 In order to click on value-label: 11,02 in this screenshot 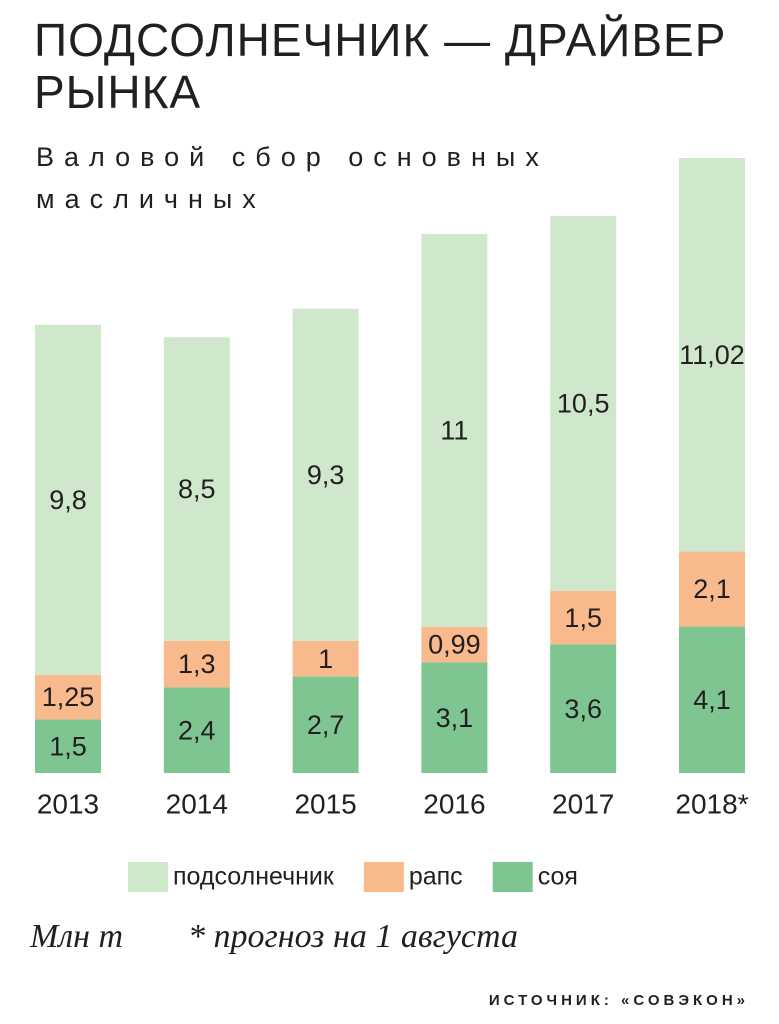, I will do `click(712, 355)`.